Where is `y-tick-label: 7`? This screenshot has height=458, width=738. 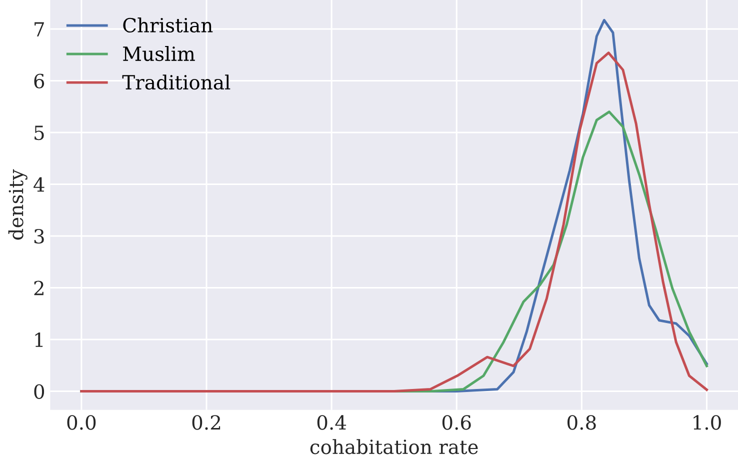
y-tick-label: 7 is located at coordinates (39, 29).